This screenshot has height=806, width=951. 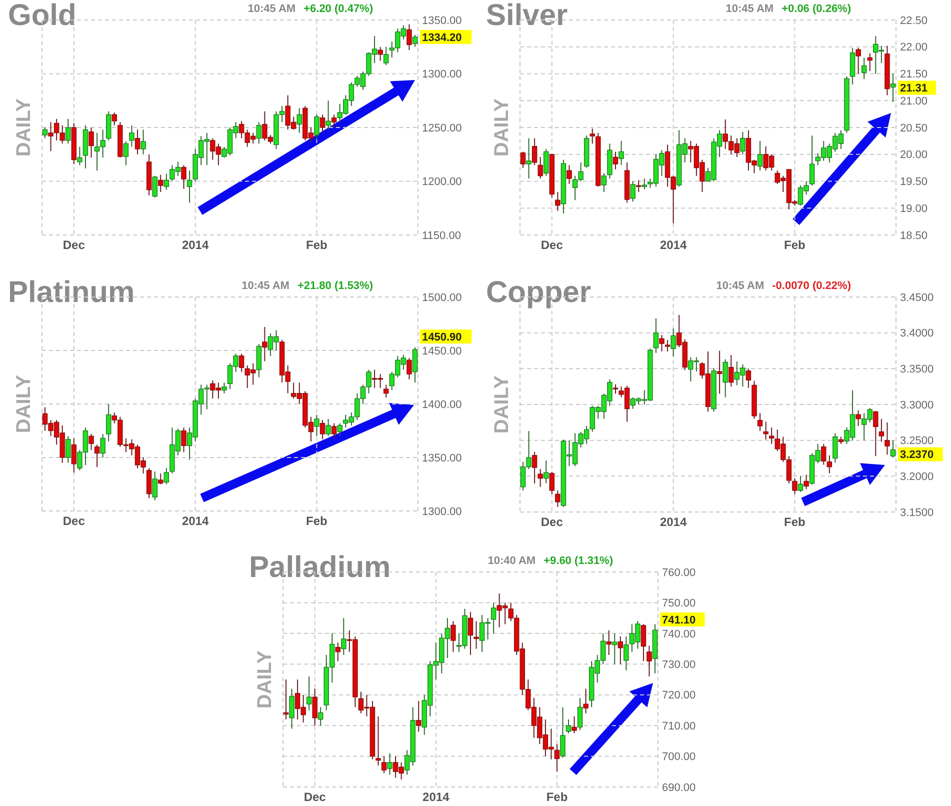 What do you see at coordinates (442, 351) in the screenshot?
I see `y-tick-label: 1450.00` at bounding box center [442, 351].